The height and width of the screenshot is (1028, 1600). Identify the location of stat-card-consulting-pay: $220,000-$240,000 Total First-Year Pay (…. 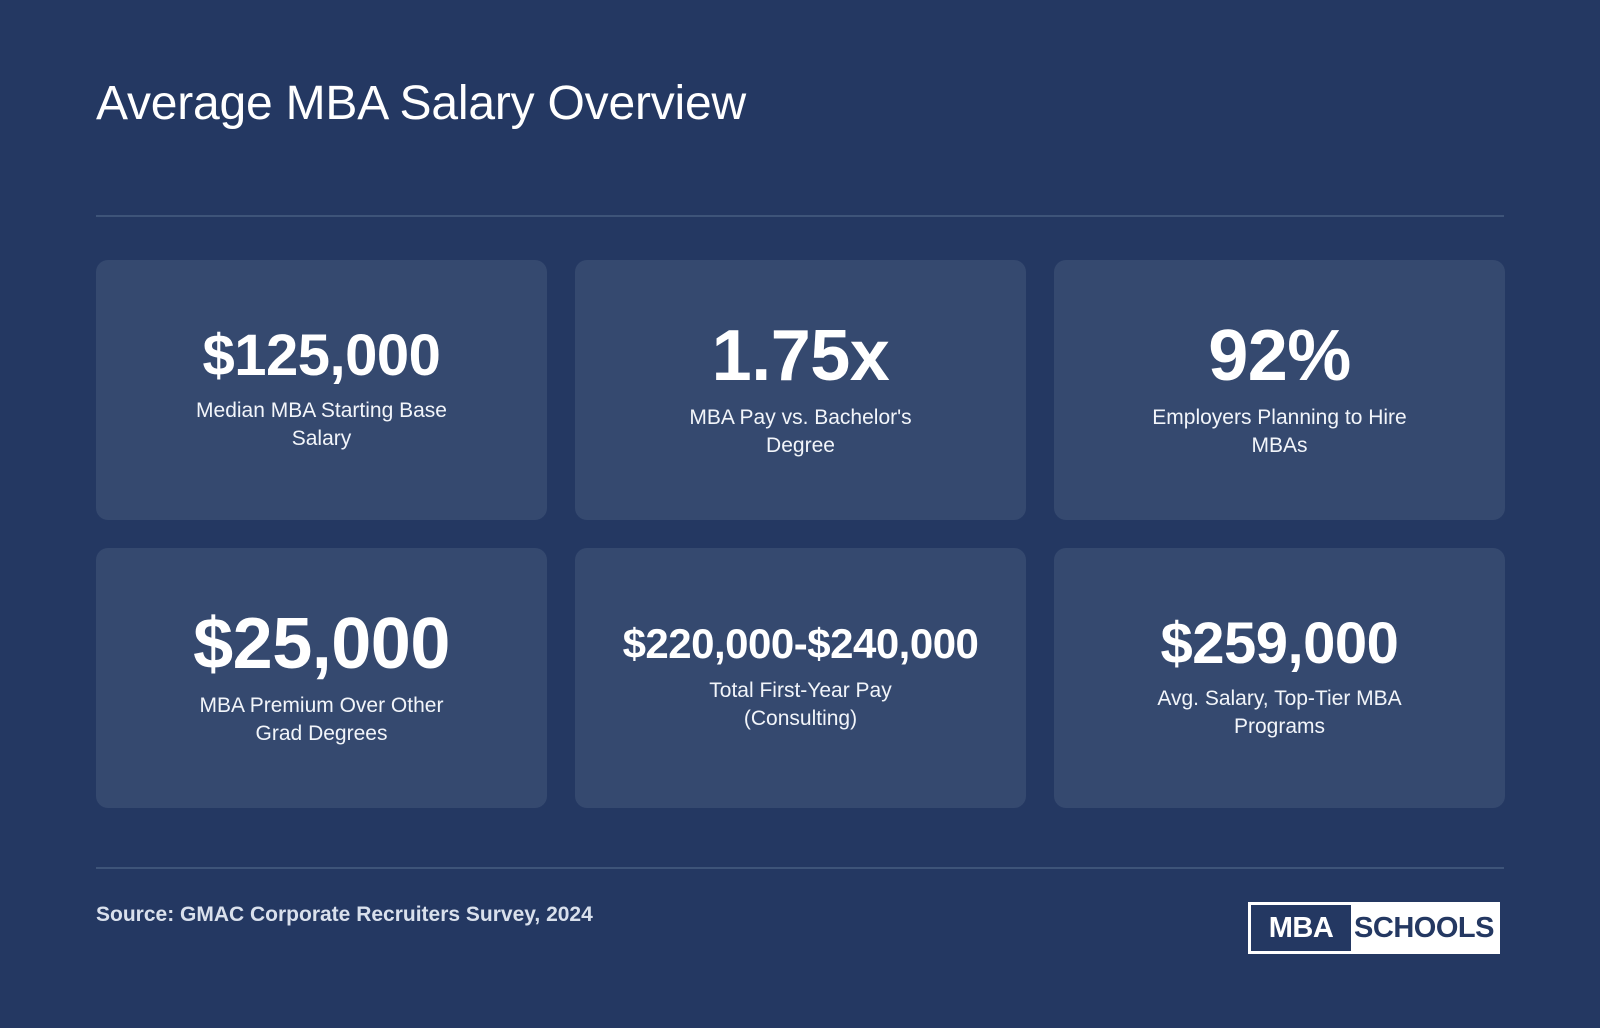
(800, 678).